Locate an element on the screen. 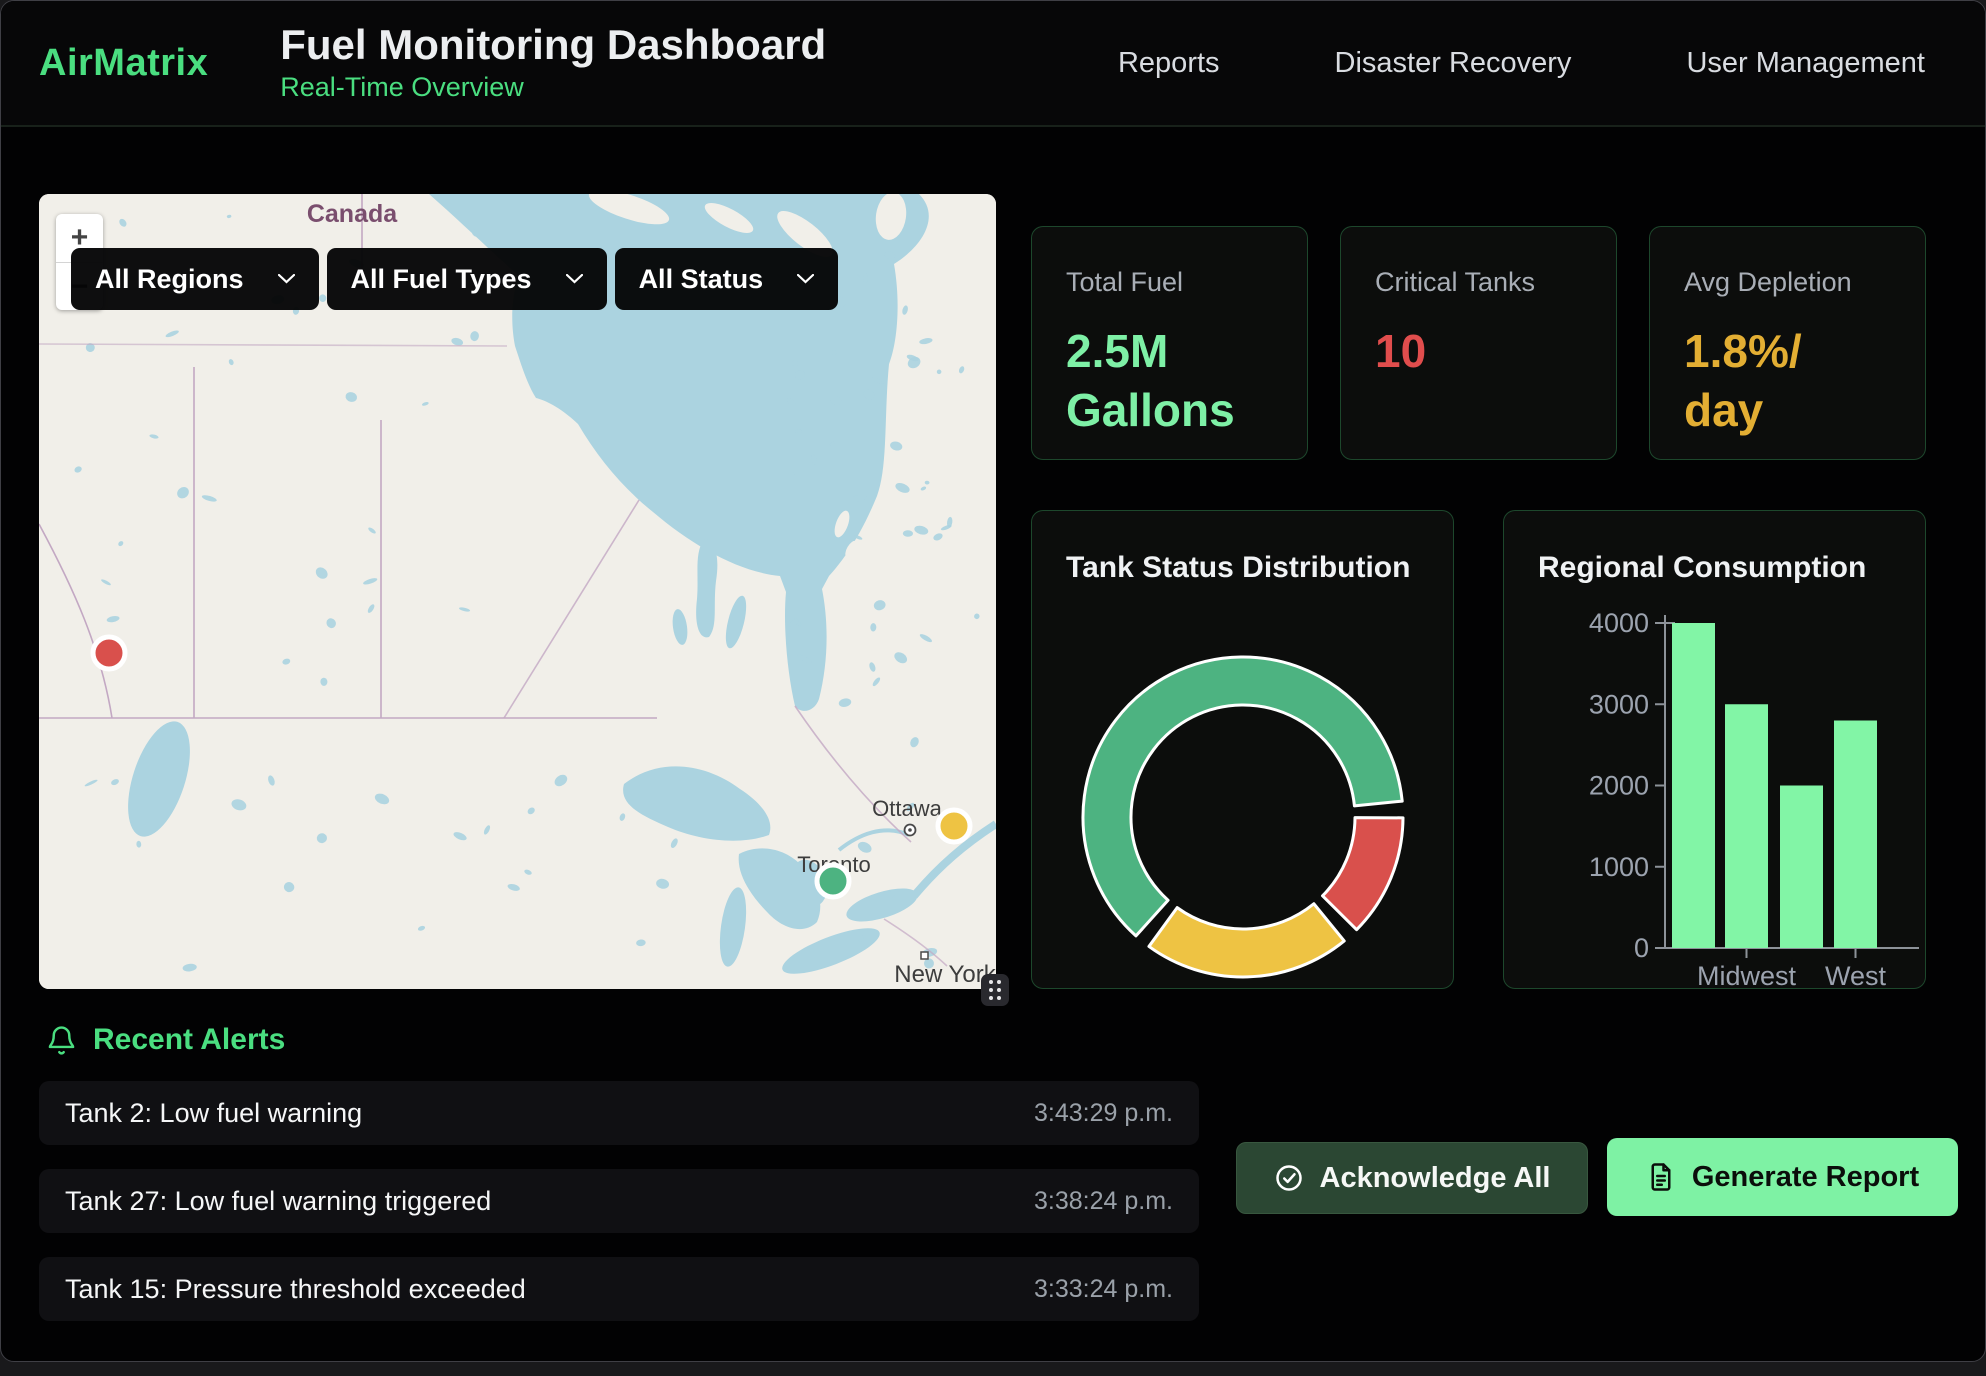 This screenshot has height=1376, width=1986. alert-timestamp: 3:33:24 p.m. is located at coordinates (1103, 1288).